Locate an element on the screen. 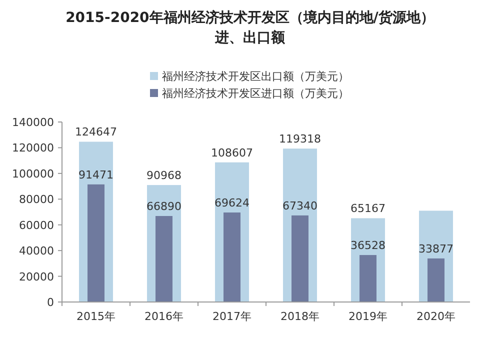  data-label: 67340 is located at coordinates (300, 205).